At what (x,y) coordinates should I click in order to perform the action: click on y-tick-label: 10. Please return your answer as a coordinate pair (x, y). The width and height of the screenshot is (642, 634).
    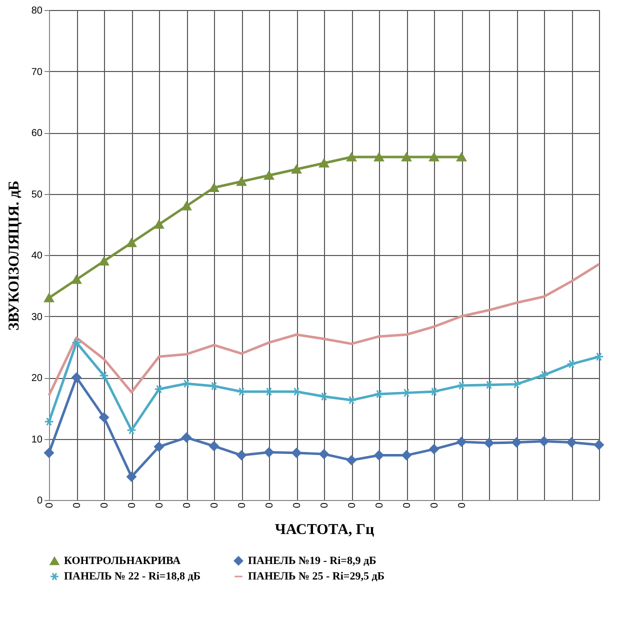
    Looking at the image, I should click on (37, 440).